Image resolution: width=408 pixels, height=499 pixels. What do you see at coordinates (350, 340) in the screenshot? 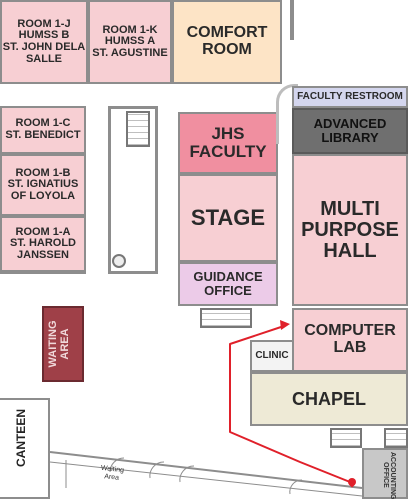
I see `computer-lab: COMPUTER LAB` at bounding box center [350, 340].